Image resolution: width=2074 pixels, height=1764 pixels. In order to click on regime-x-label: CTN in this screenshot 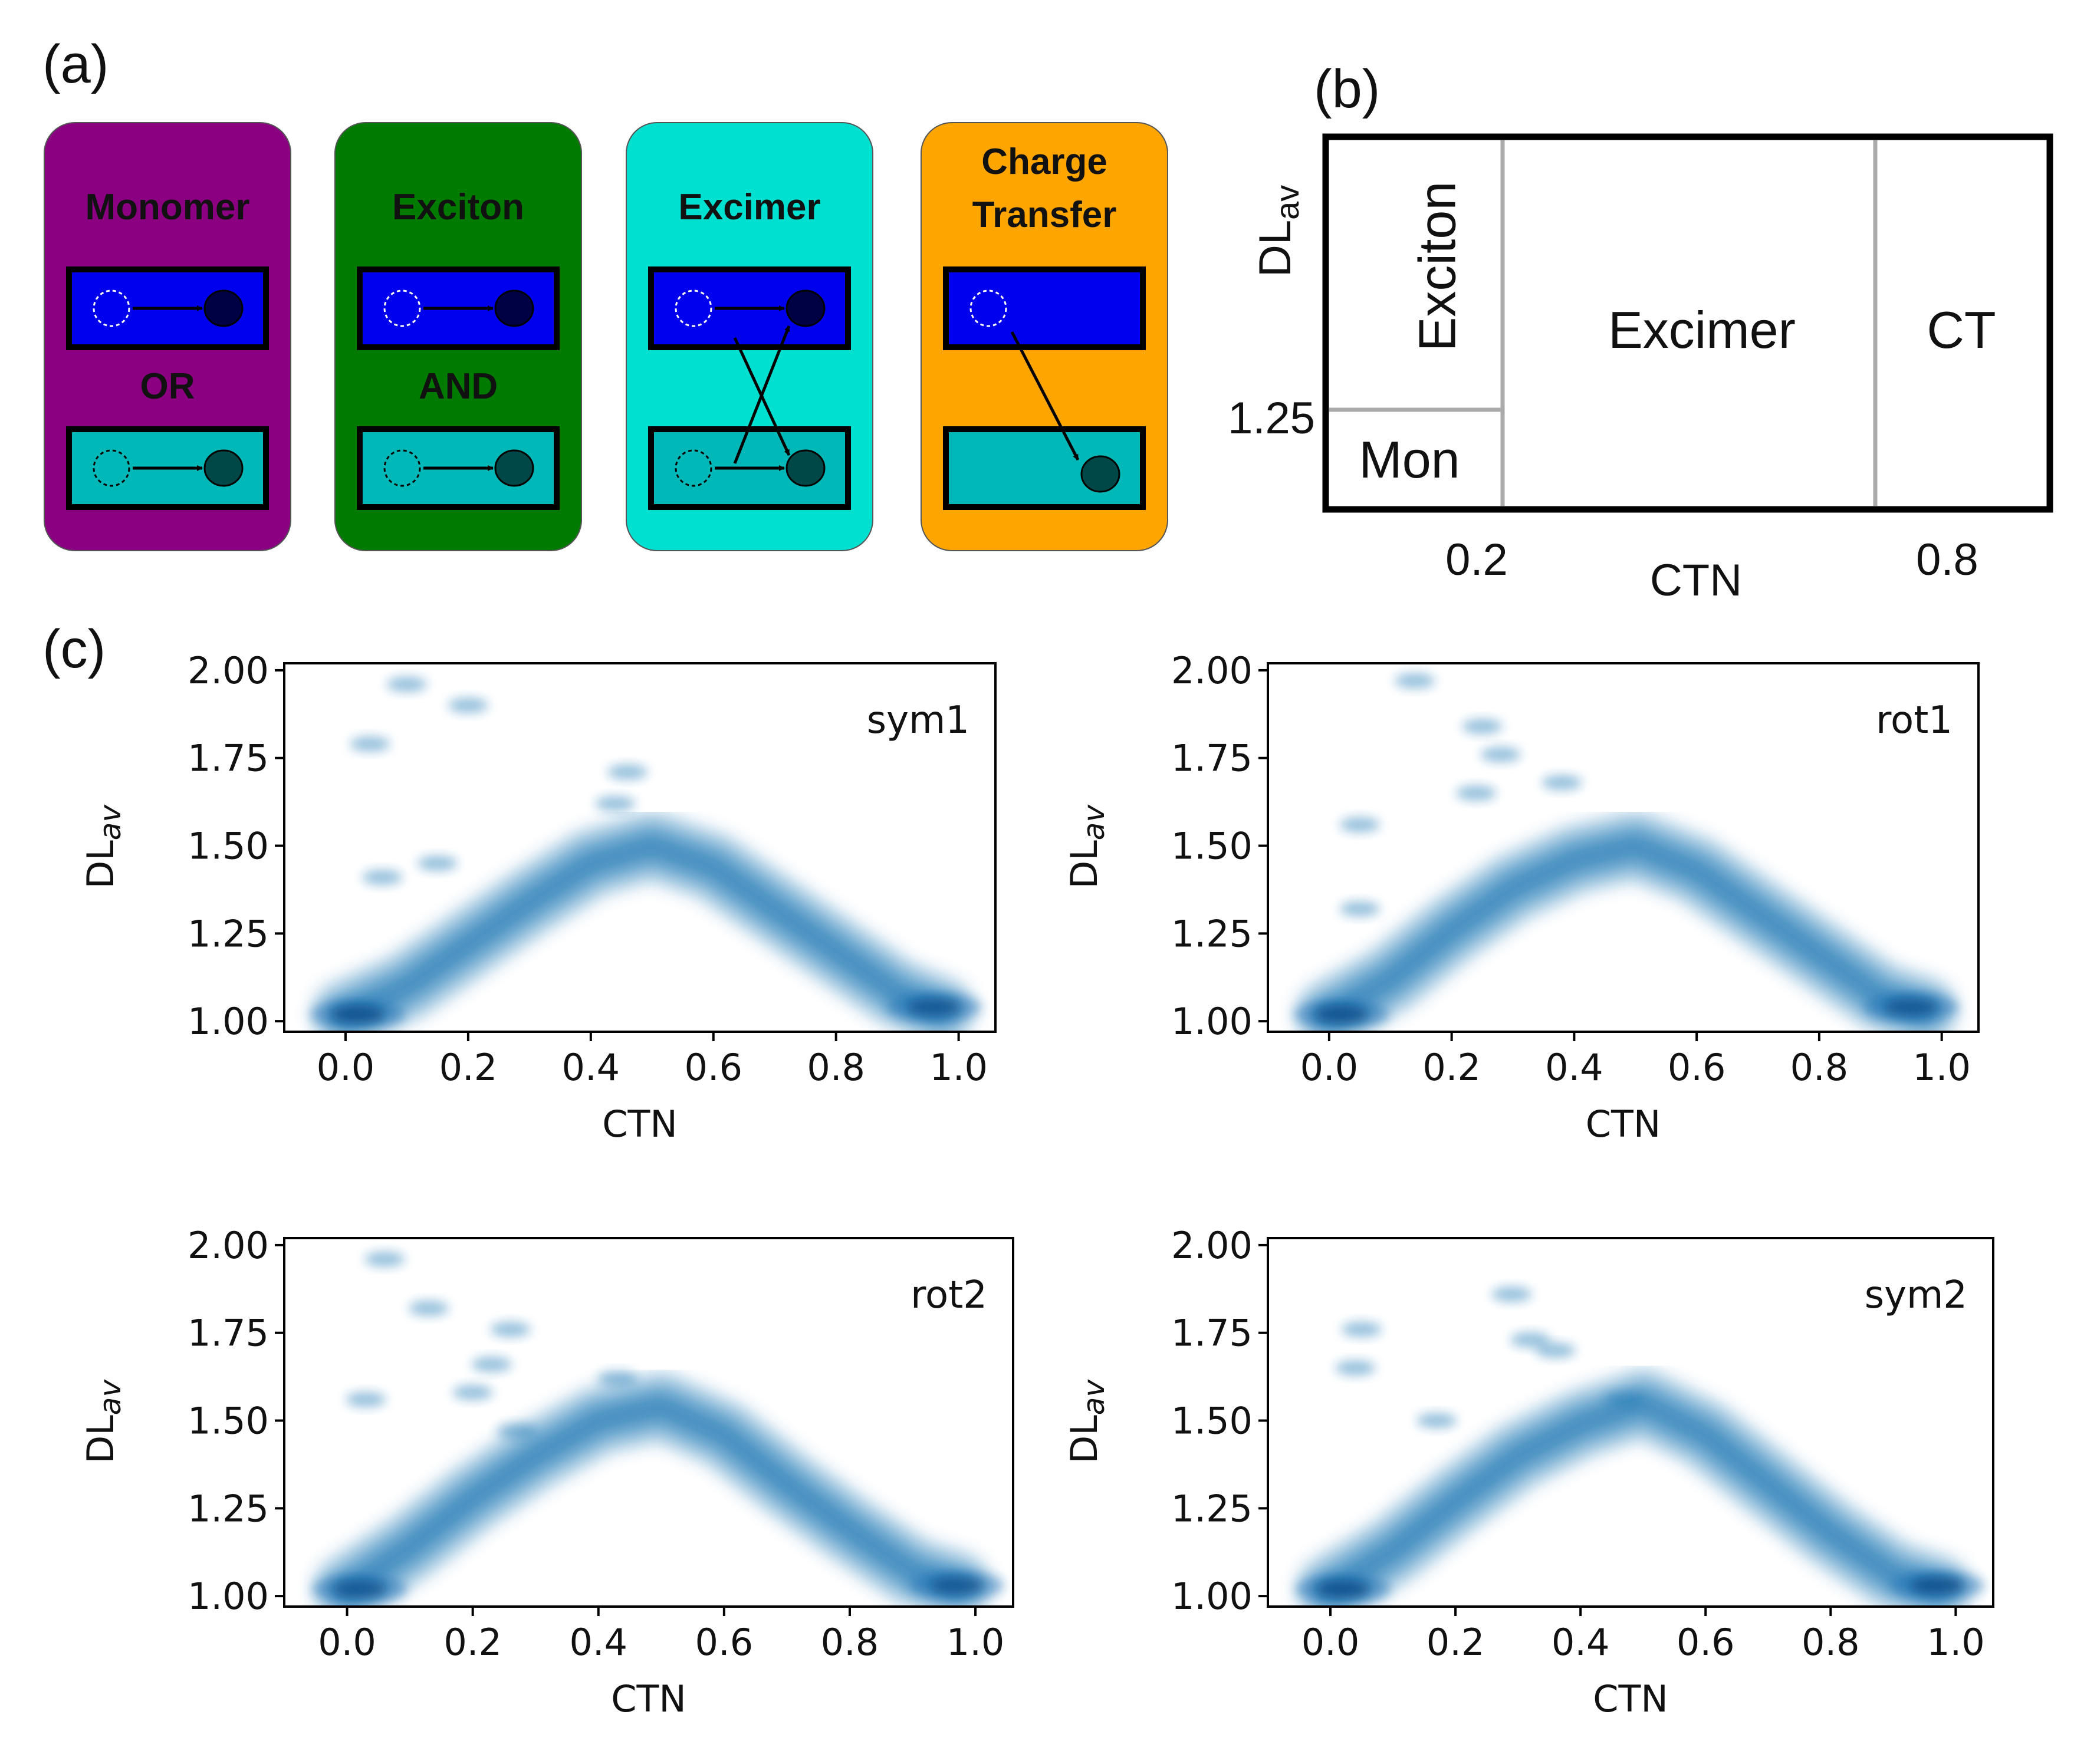, I will do `click(1696, 580)`.